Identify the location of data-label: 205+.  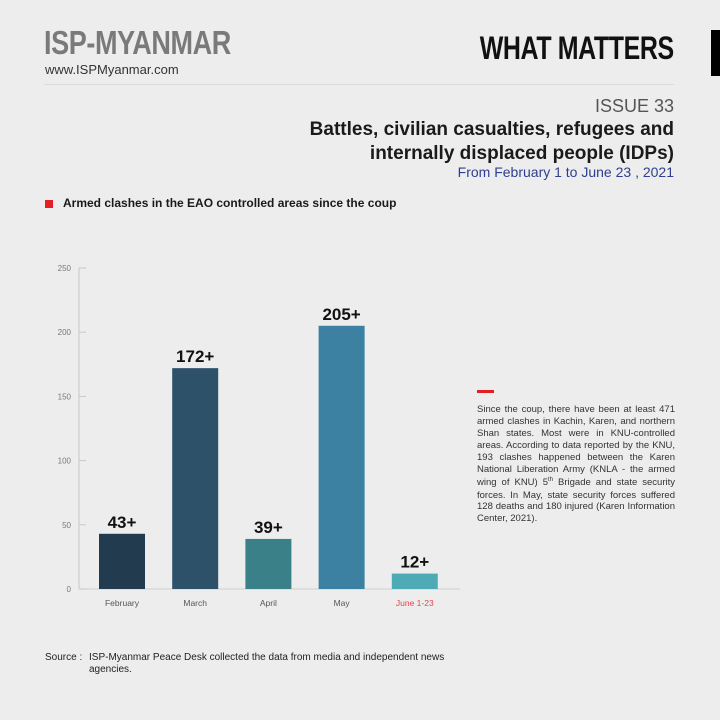
(341, 314).